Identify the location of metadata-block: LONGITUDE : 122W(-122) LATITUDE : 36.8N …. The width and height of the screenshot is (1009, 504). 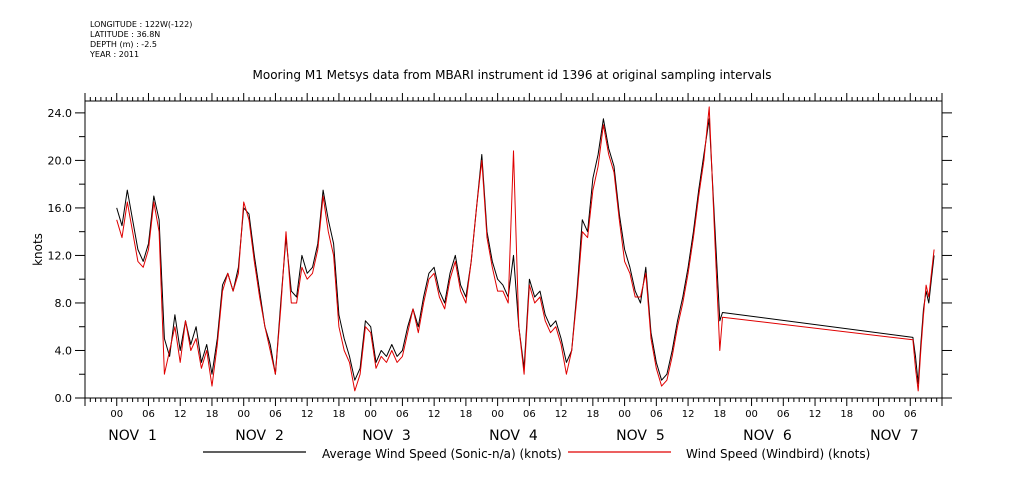
(141, 40).